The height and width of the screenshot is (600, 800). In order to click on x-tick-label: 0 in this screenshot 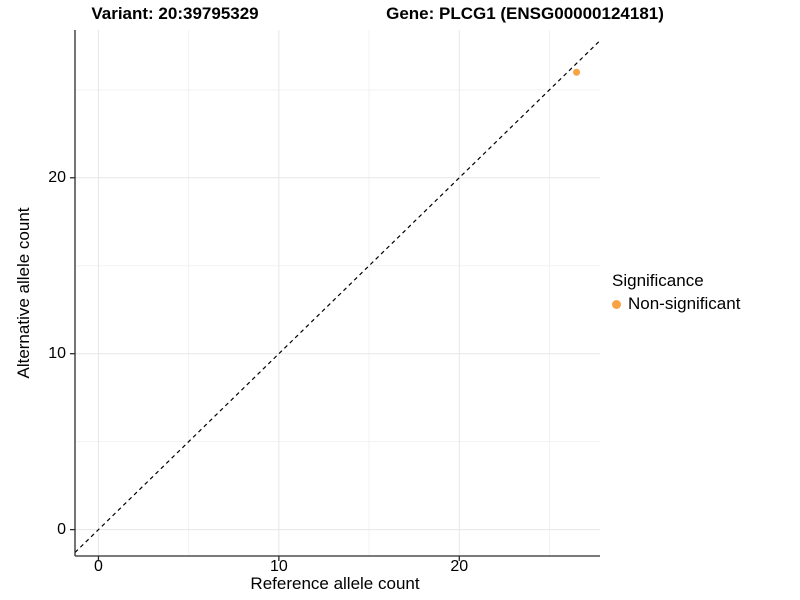, I will do `click(98, 566)`.